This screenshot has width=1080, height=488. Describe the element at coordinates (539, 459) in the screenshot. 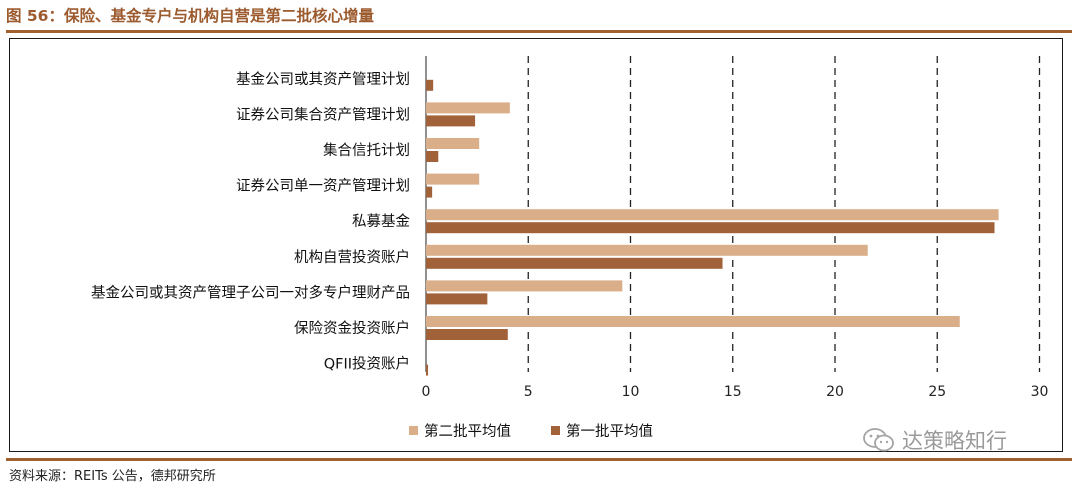

I see `footer-rule` at that location.